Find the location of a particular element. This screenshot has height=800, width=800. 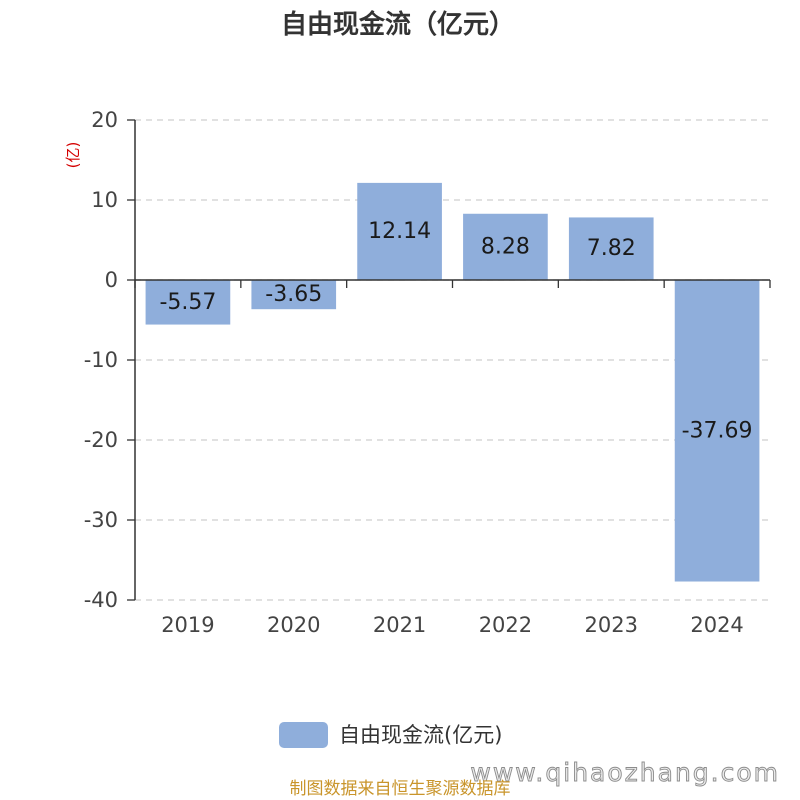

x-tick-label: 2019 is located at coordinates (187, 625).